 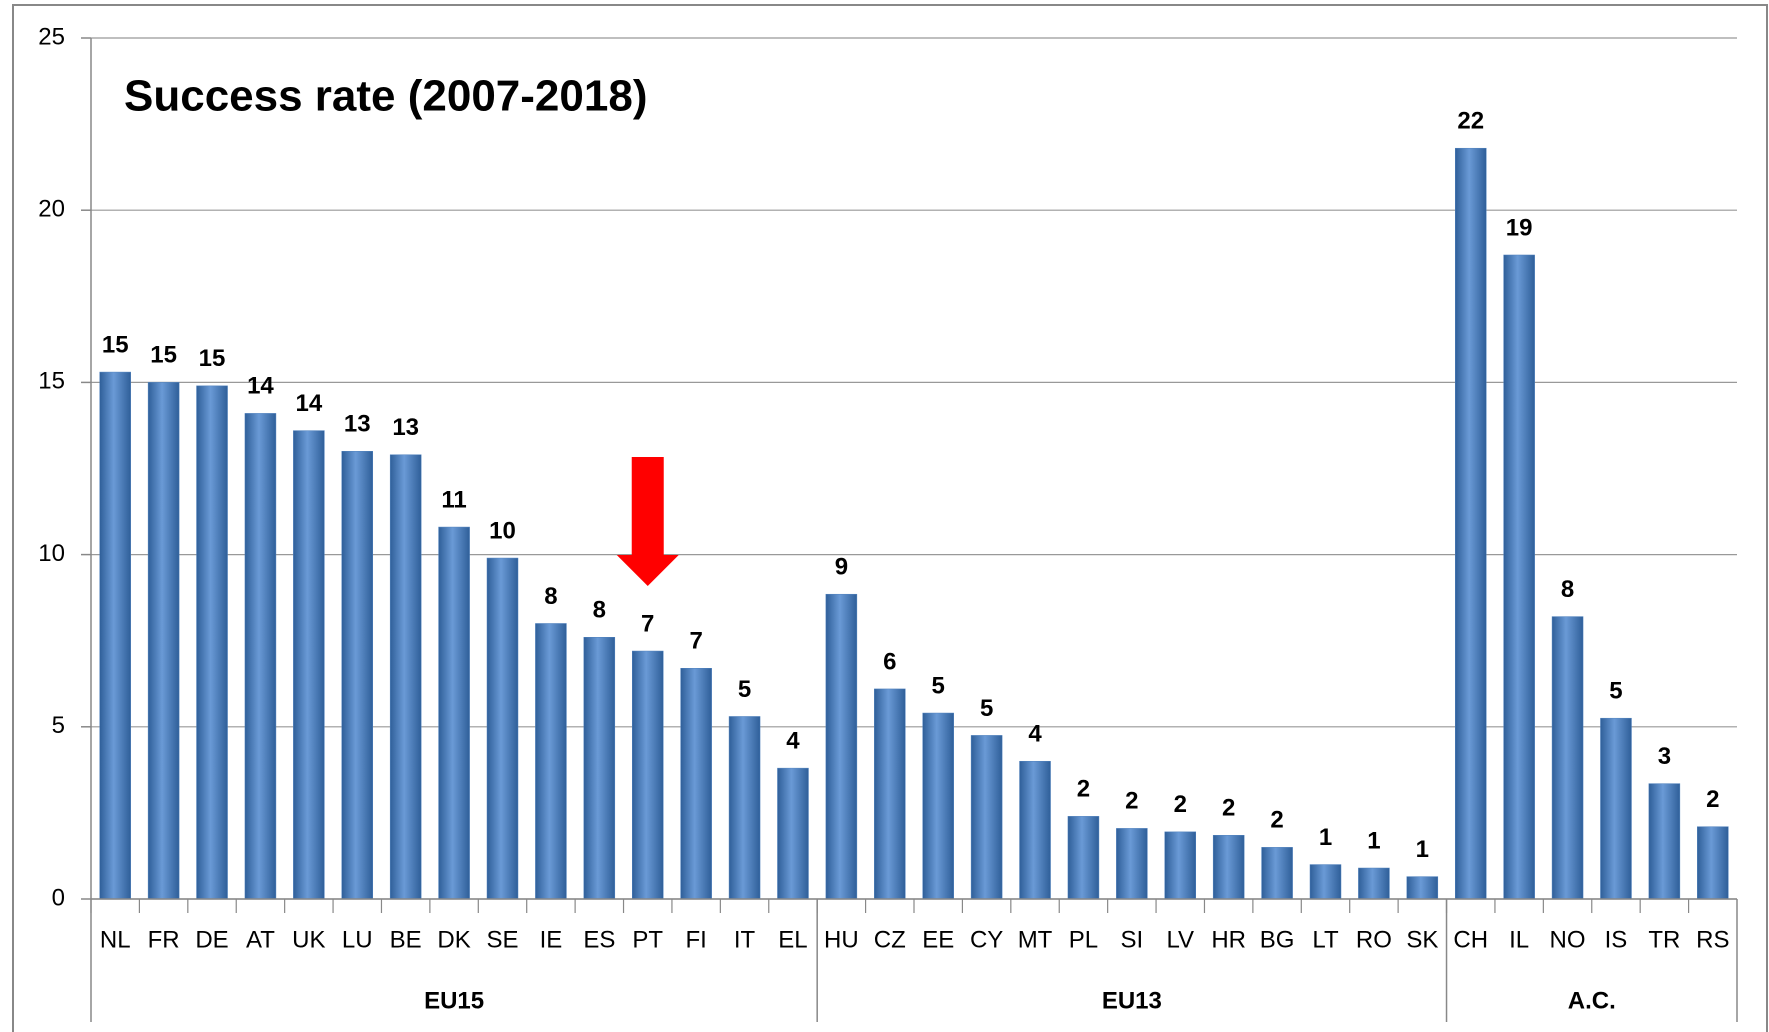 I want to click on x-tick-label: LU, so click(x=357, y=939).